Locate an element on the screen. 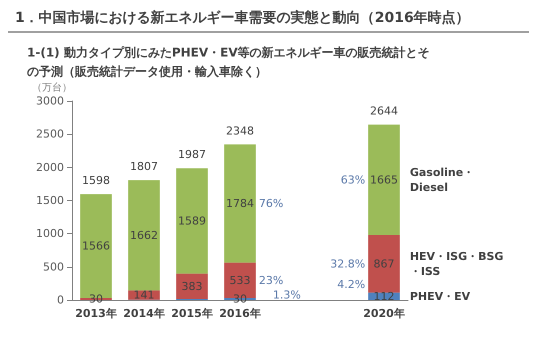  data-label: 533 is located at coordinates (240, 280).